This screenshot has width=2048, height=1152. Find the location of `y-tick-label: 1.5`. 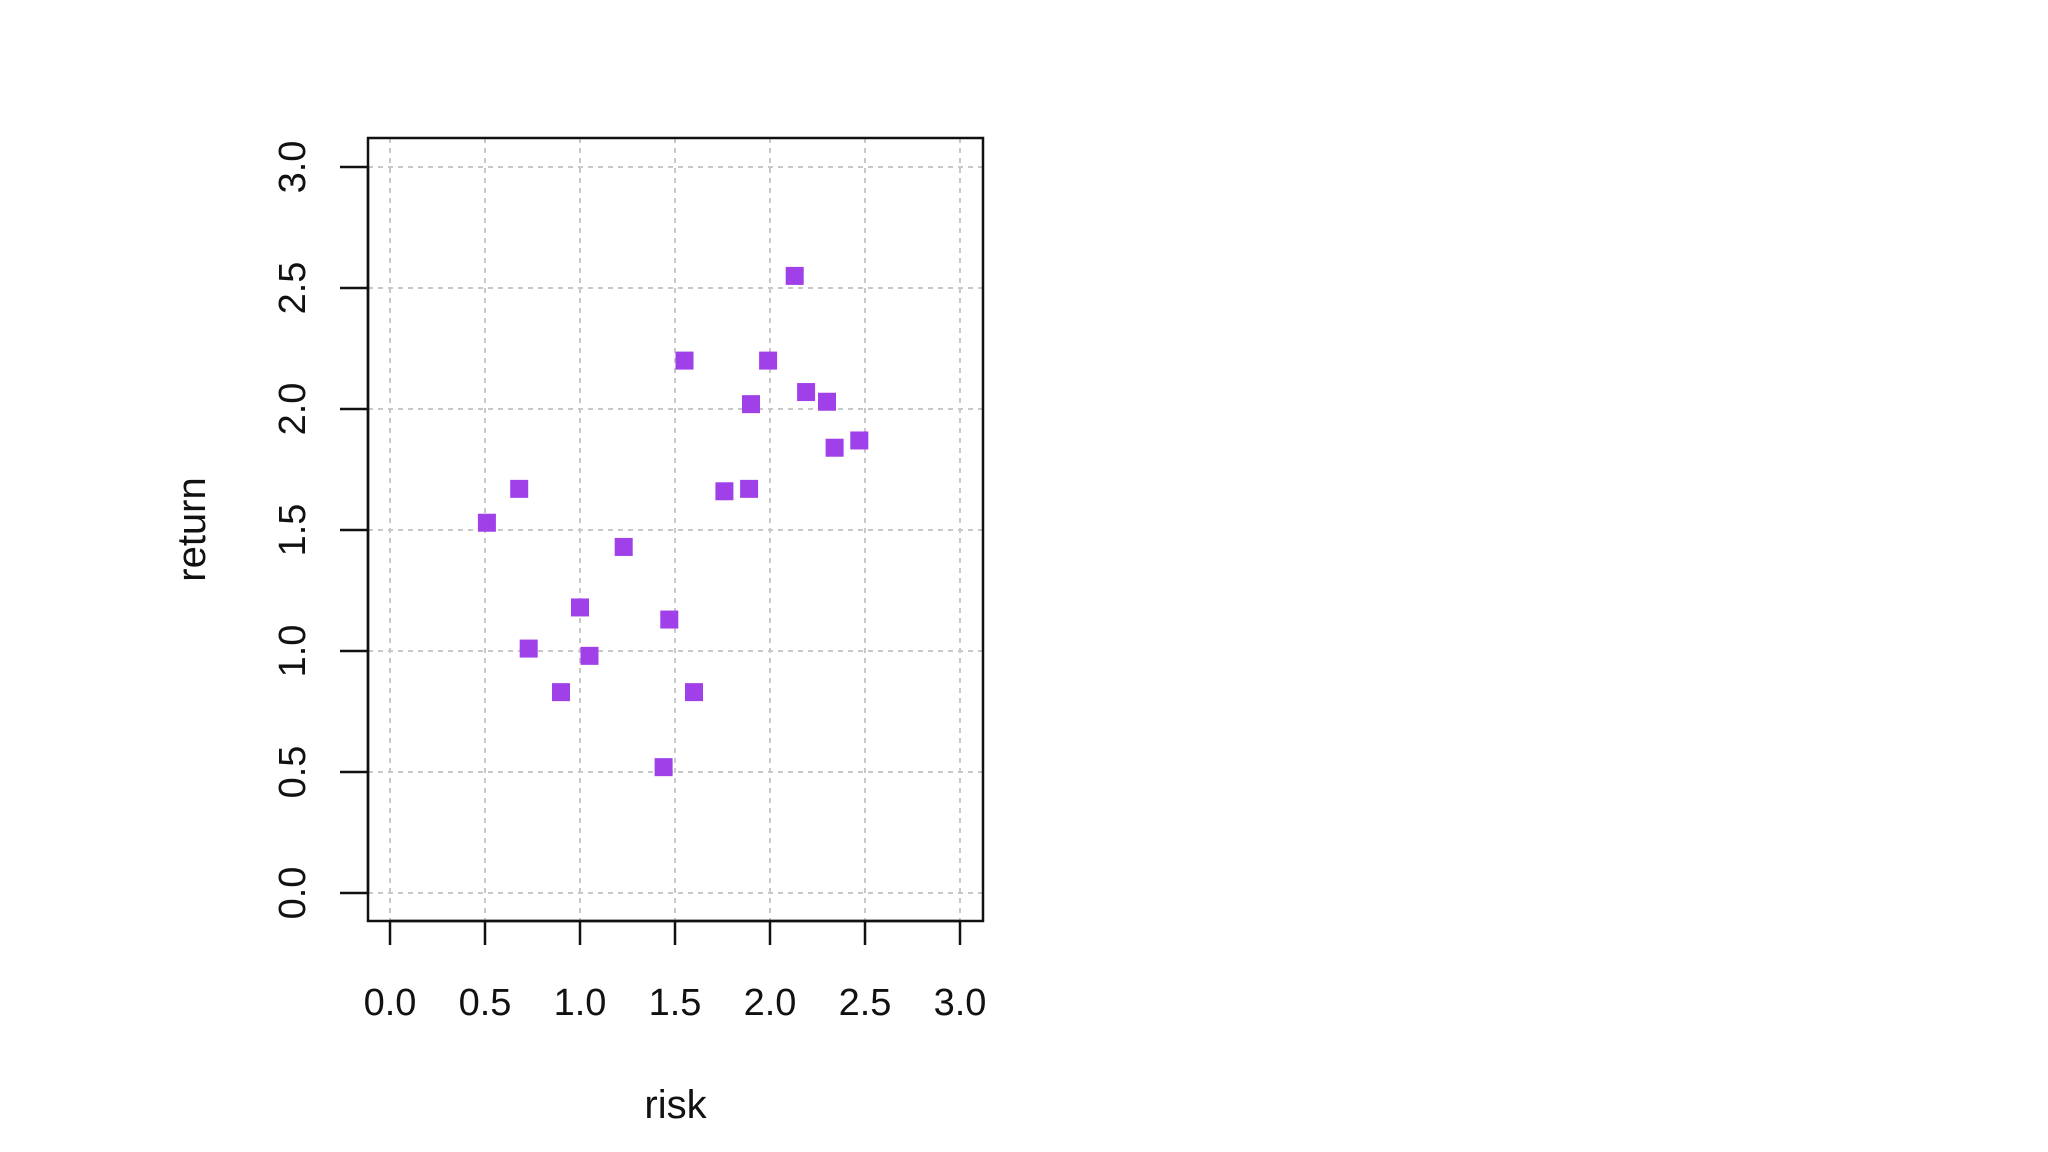

y-tick-label: 1.5 is located at coordinates (293, 530).